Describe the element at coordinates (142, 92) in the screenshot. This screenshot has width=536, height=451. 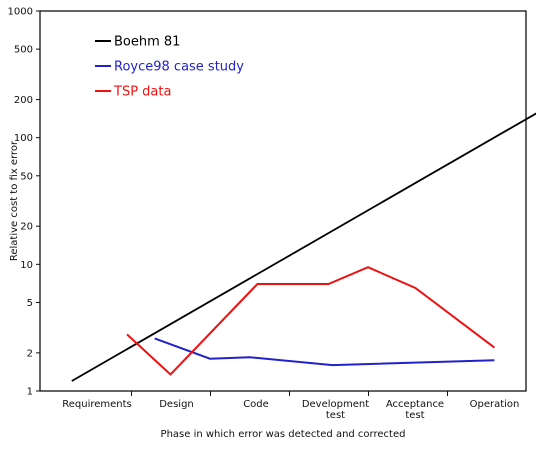
I see `legend-label: TSP data` at that location.